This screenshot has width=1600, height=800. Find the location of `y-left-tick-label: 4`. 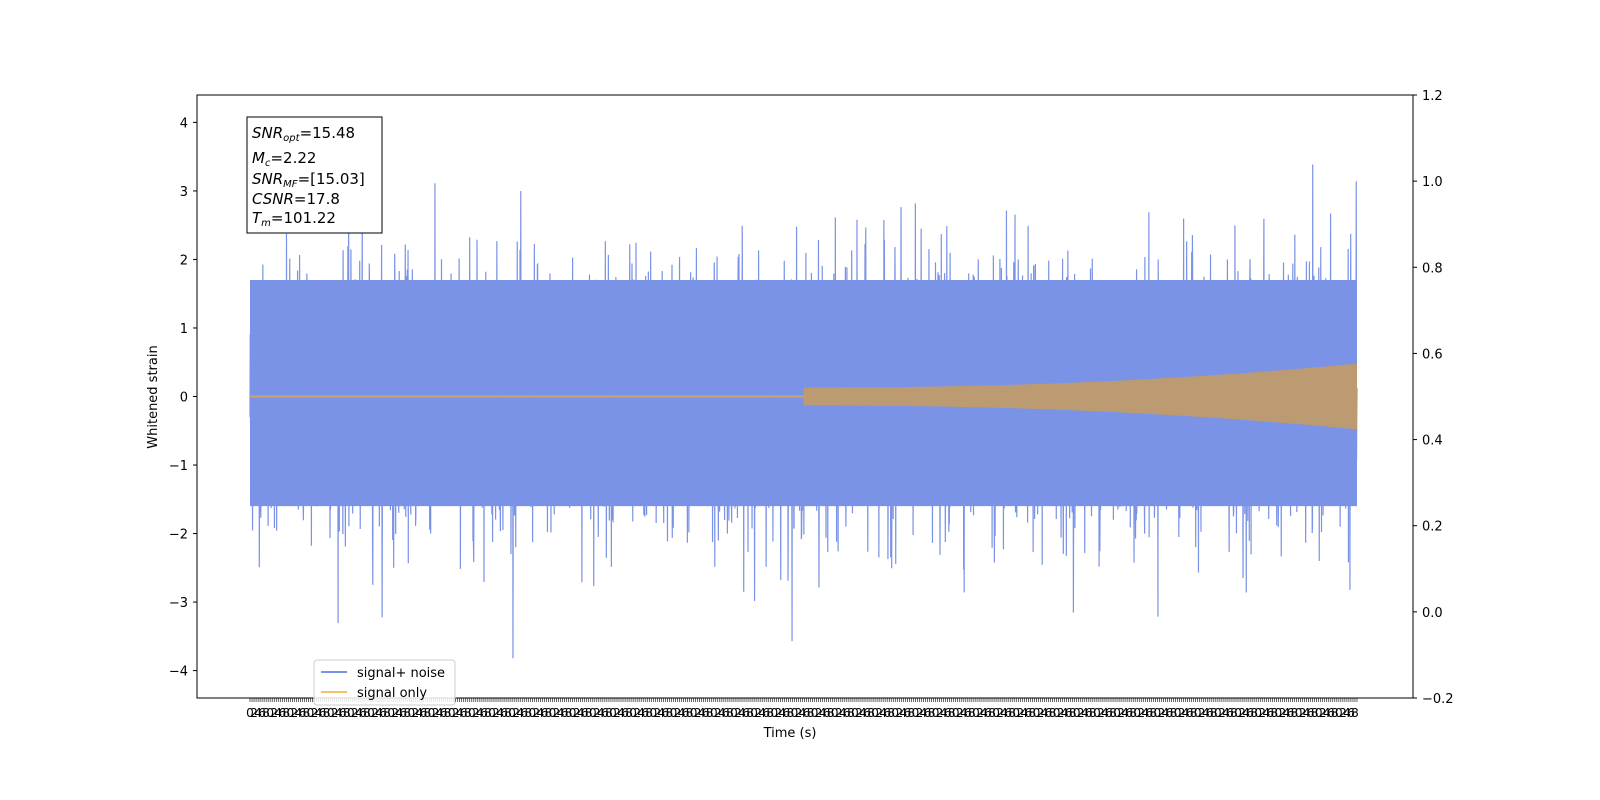

y-left-tick-label: 4 is located at coordinates (184, 123).